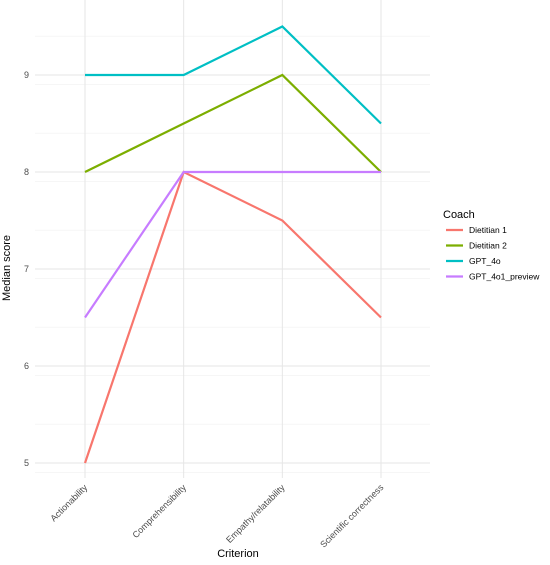 This screenshot has height=565, width=550. I want to click on y-tick-label: 7, so click(26, 269).